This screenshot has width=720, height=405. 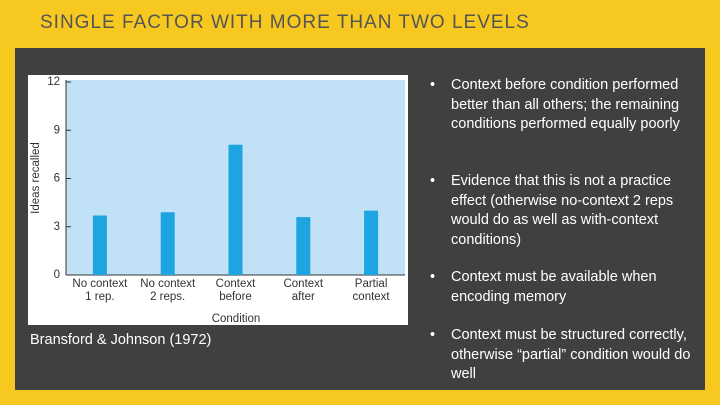 What do you see at coordinates (303, 290) in the screenshot?
I see `x-tick-label: Context after` at bounding box center [303, 290].